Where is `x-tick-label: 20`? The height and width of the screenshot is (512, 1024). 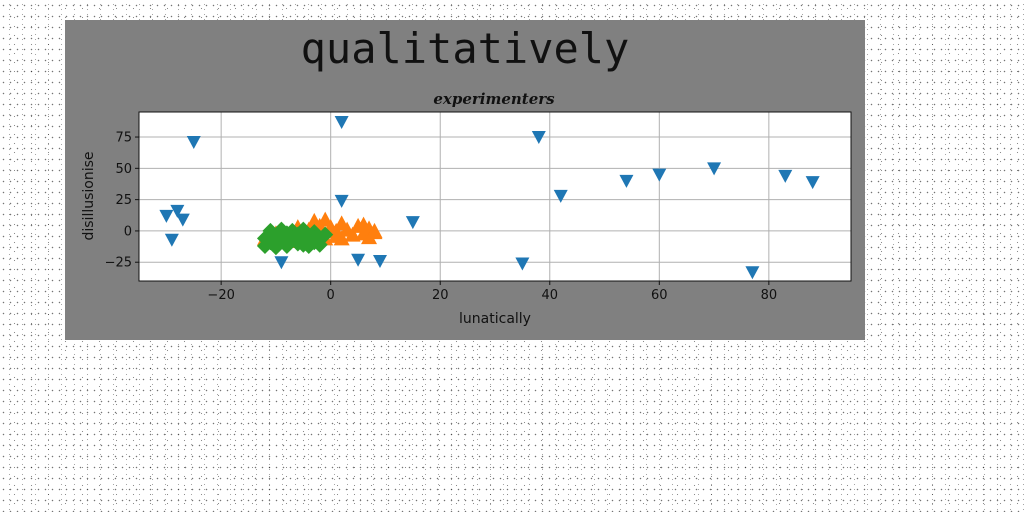 x-tick-label: 20 is located at coordinates (440, 295).